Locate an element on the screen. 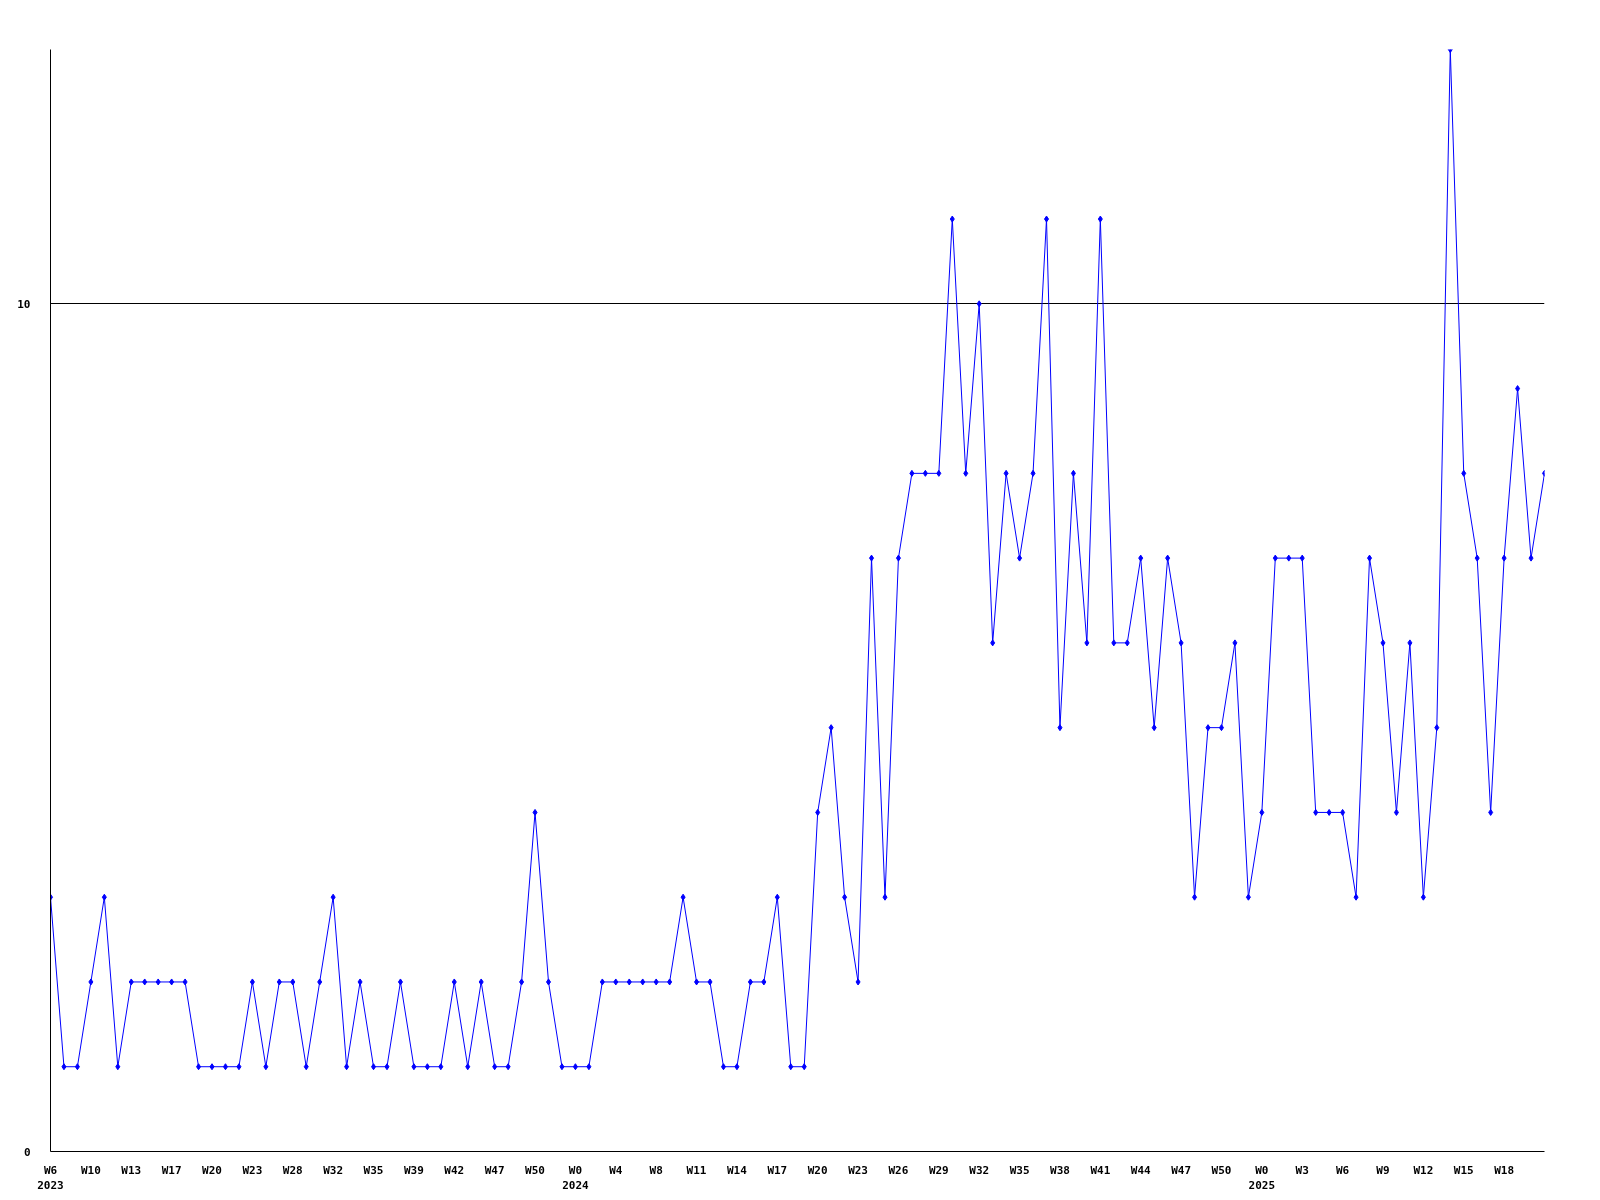 The image size is (1600, 1200). y-tick-label: 0 is located at coordinates (27, 1152).